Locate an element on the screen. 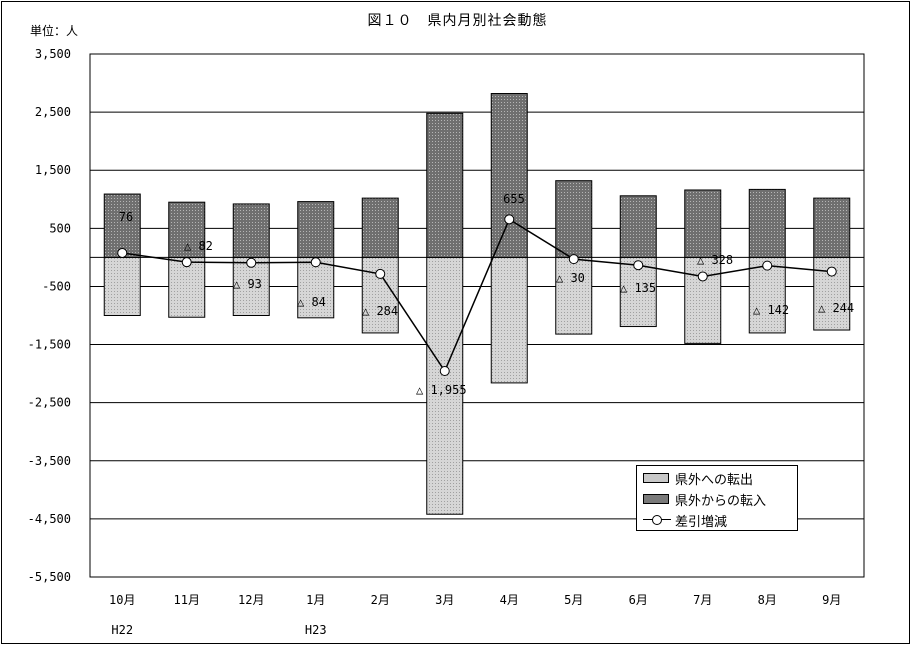 This screenshot has width=915, height=664. legend: 県外への転出 県外からの転入 差引増減 is located at coordinates (717, 498).